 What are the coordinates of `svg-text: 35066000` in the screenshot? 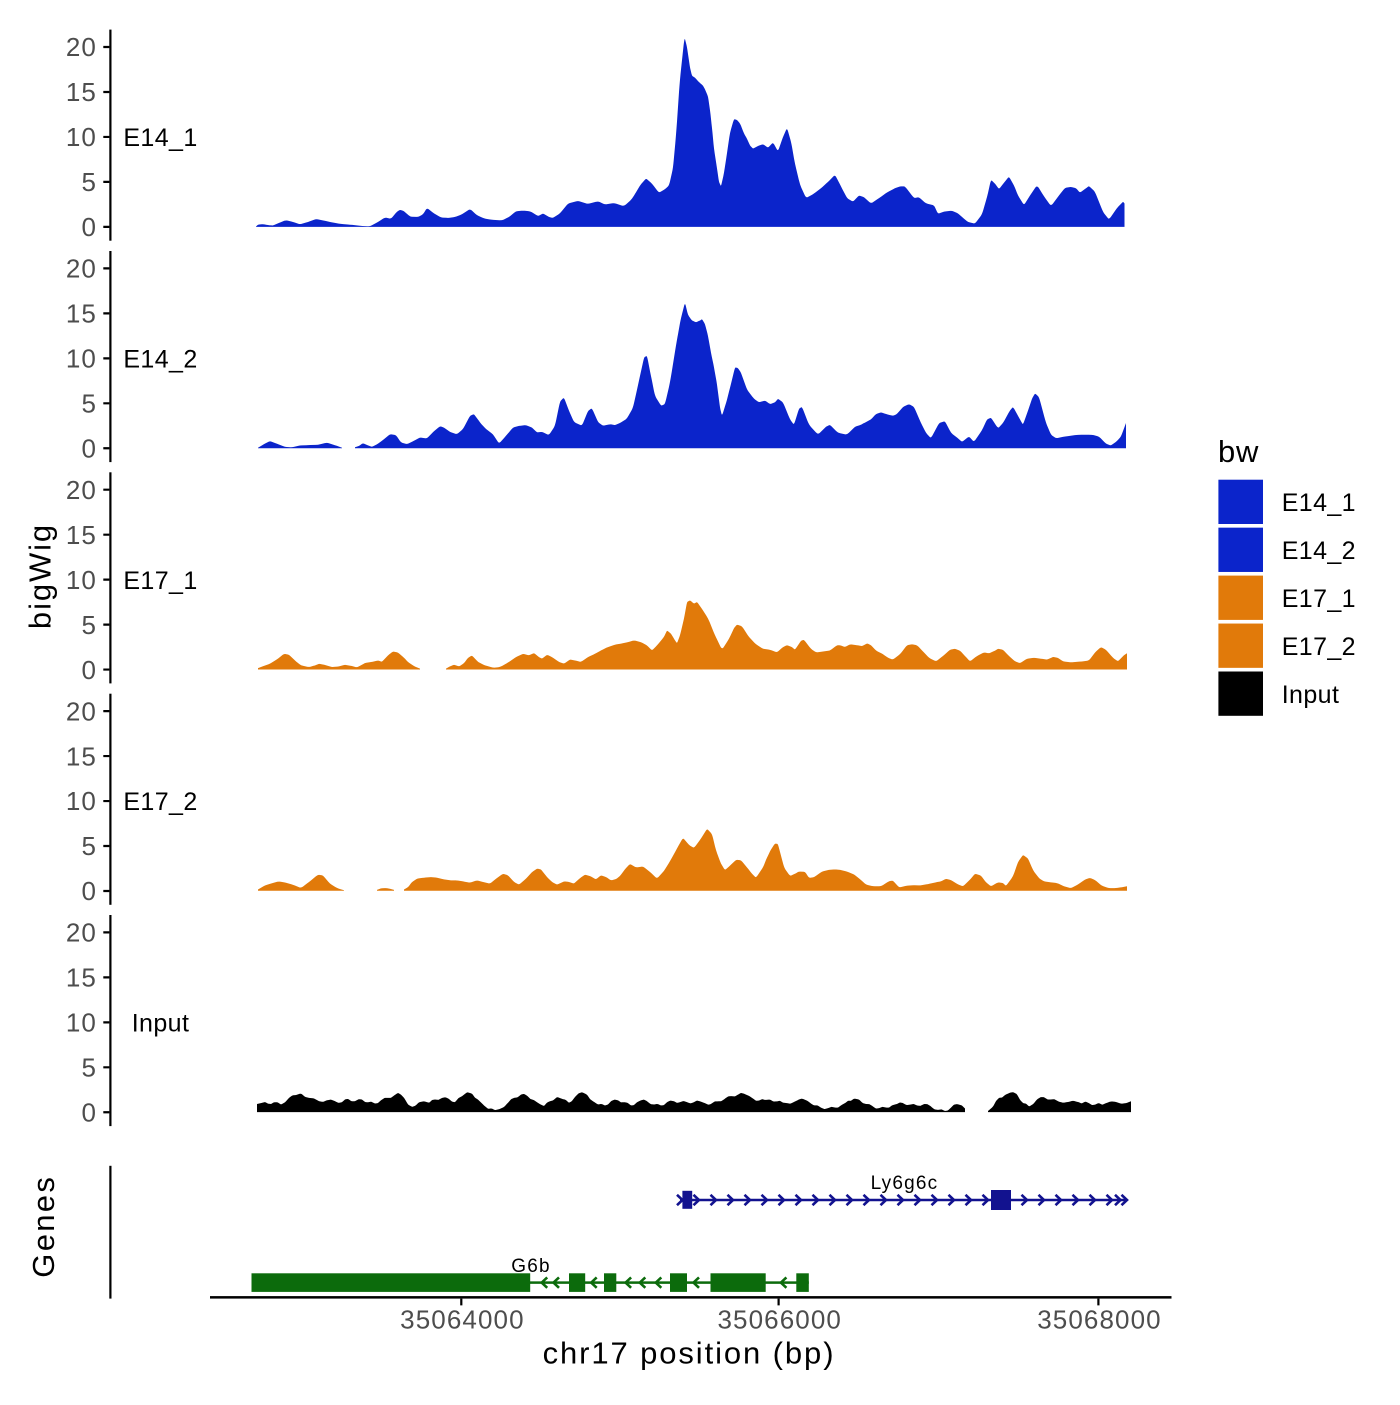 It's located at (779, 1320).